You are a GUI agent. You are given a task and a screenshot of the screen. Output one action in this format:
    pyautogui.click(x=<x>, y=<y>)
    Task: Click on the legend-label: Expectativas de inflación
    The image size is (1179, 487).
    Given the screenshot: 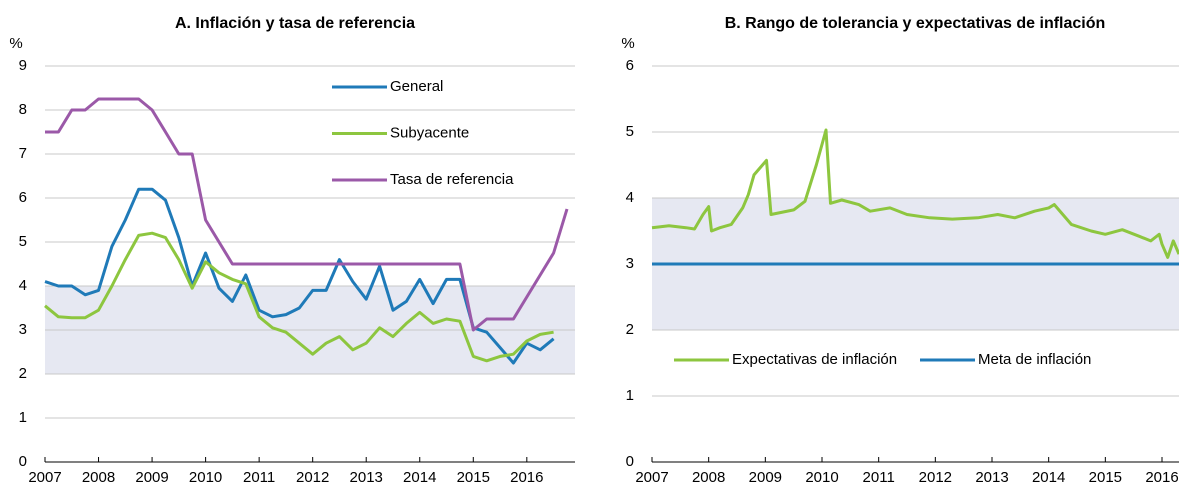 What is the action you would take?
    pyautogui.click(x=814, y=359)
    